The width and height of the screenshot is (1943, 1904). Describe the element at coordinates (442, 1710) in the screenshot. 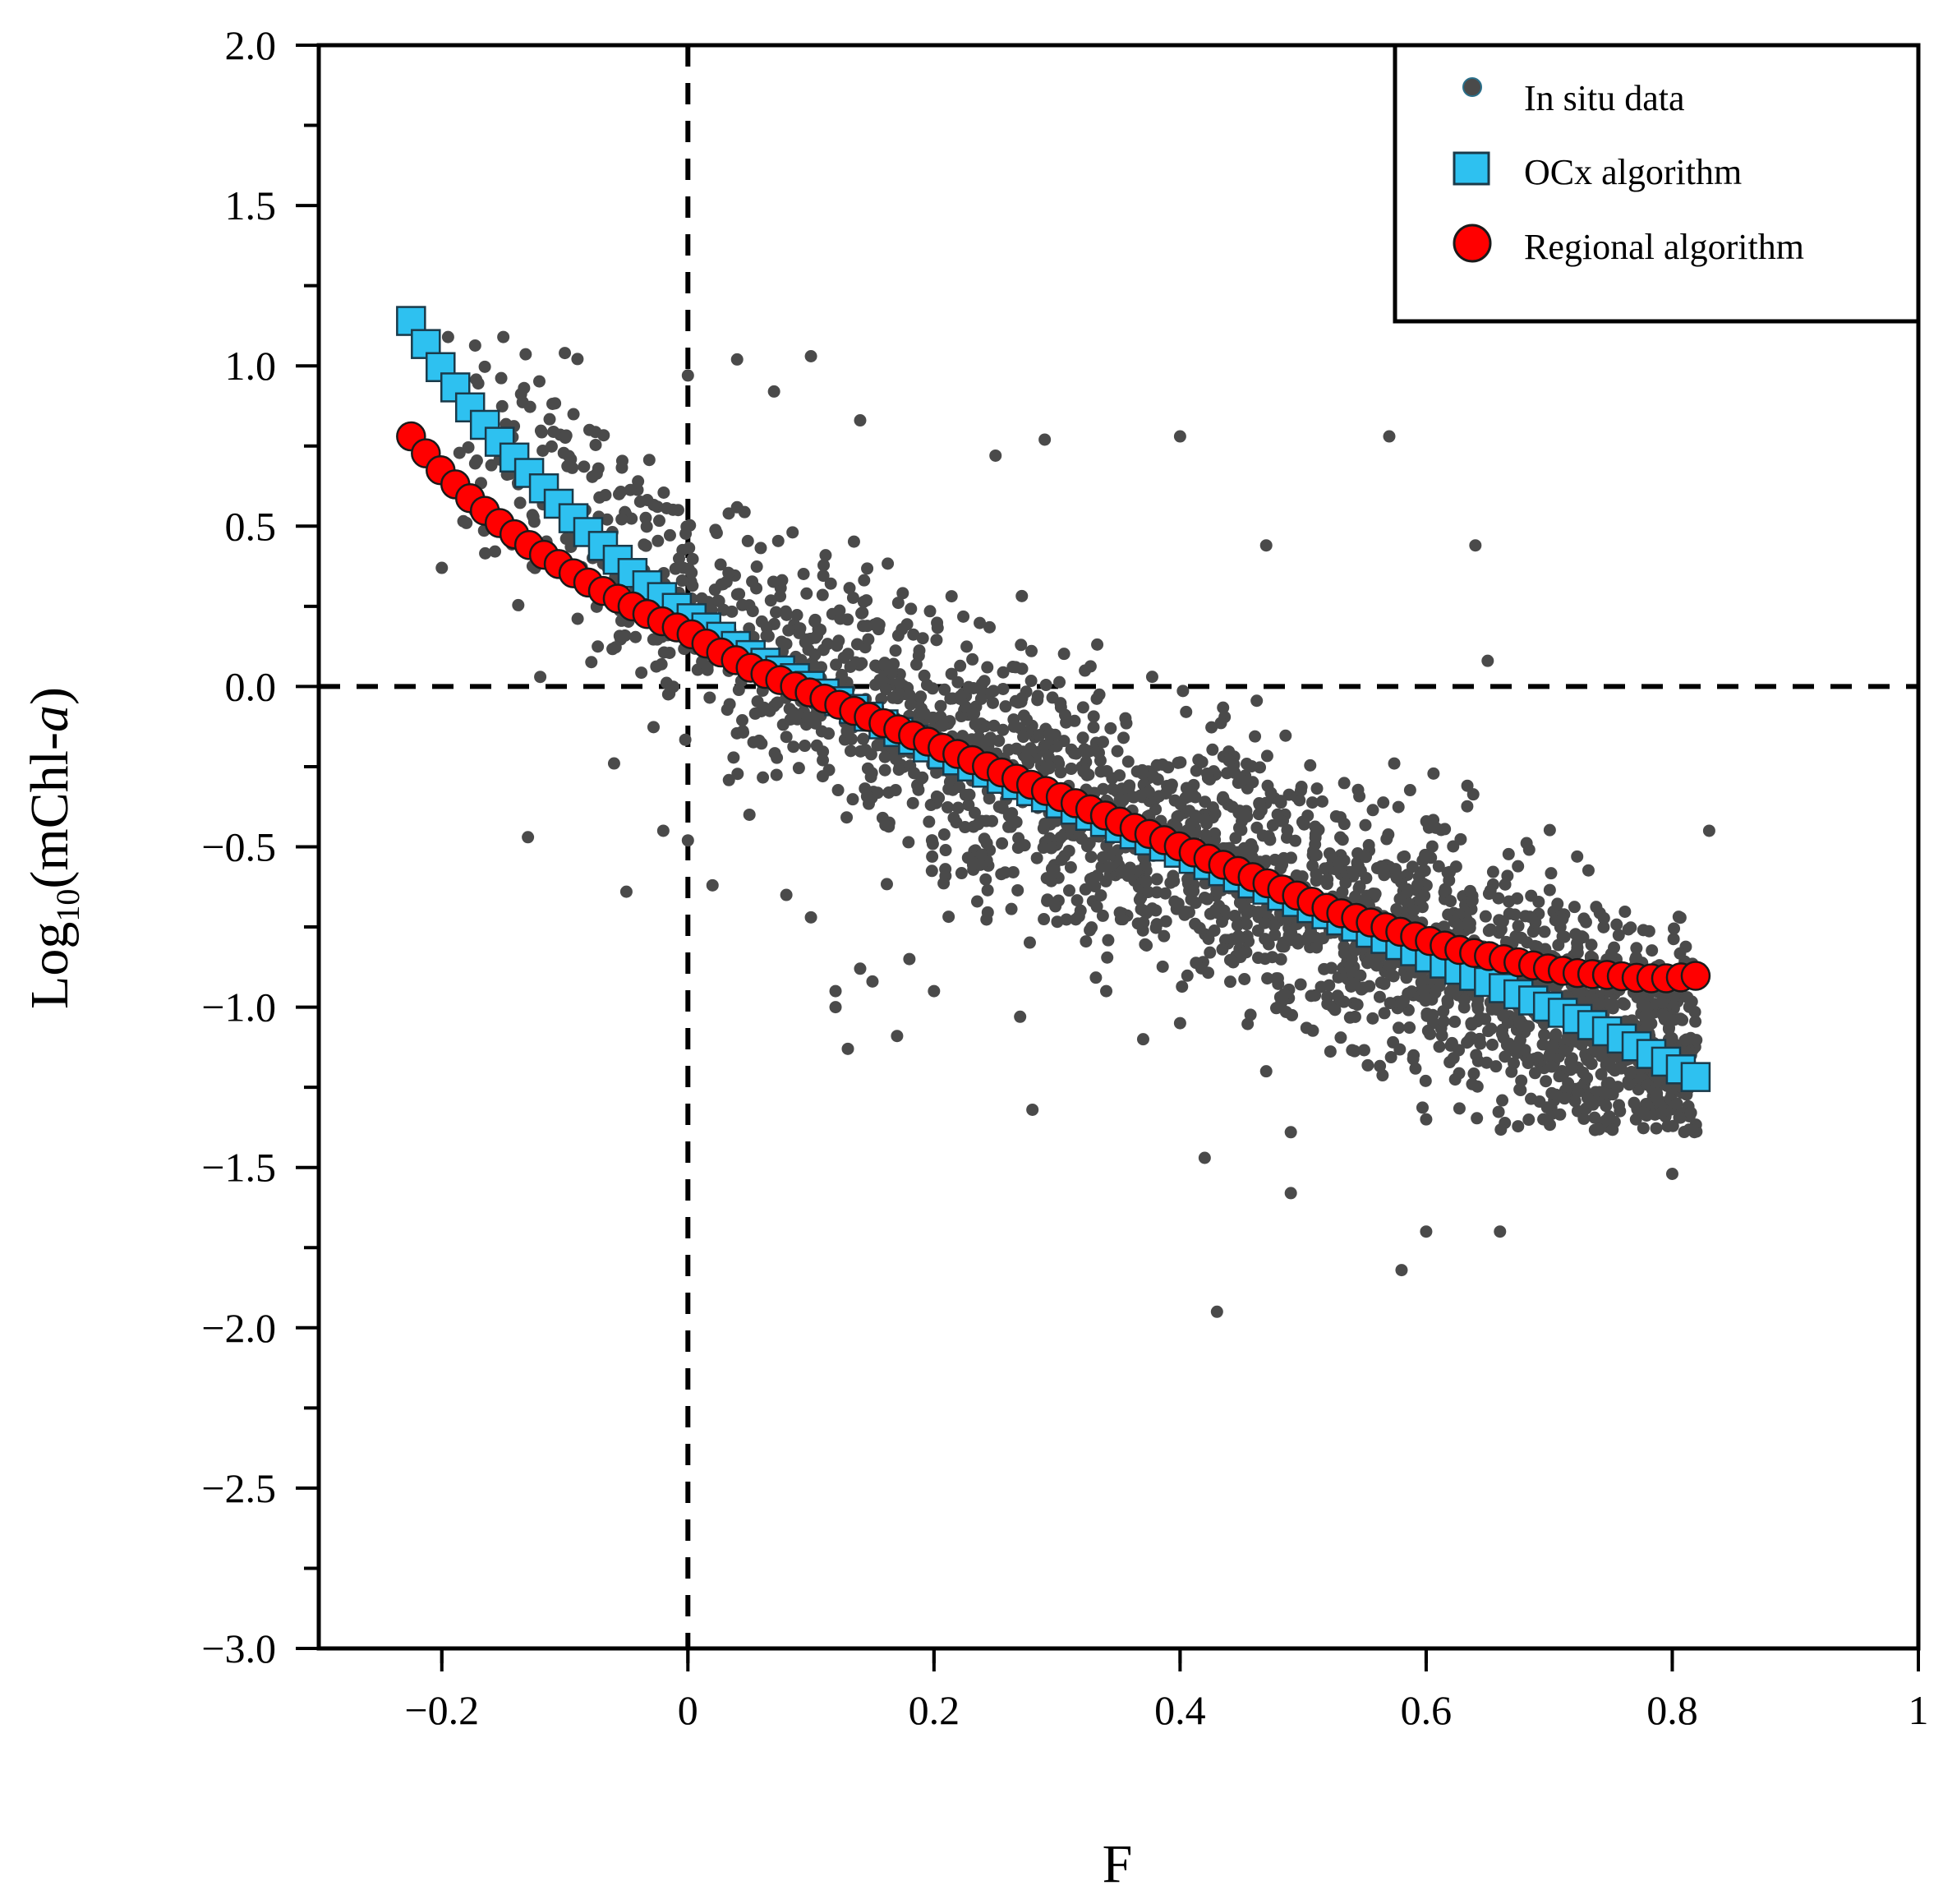

I see `x-tick-label: −0.2` at that location.